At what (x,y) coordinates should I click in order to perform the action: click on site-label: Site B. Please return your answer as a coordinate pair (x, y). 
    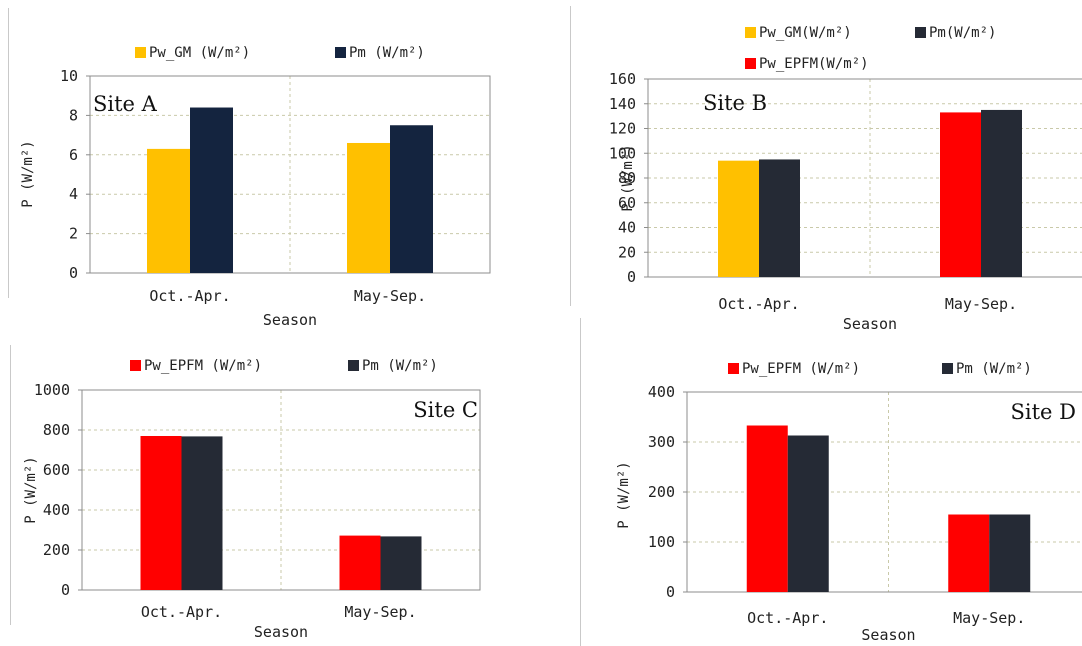
    Looking at the image, I should click on (735, 103).